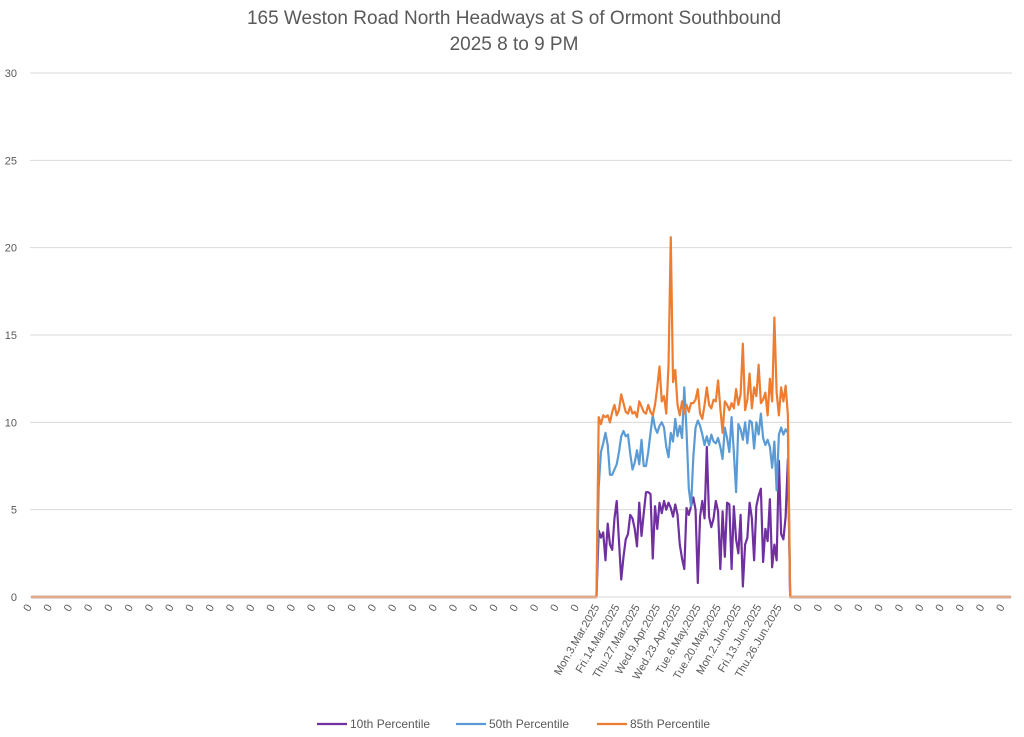  Describe the element at coordinates (11, 161) in the screenshot. I see `y-tick-label: 25` at that location.